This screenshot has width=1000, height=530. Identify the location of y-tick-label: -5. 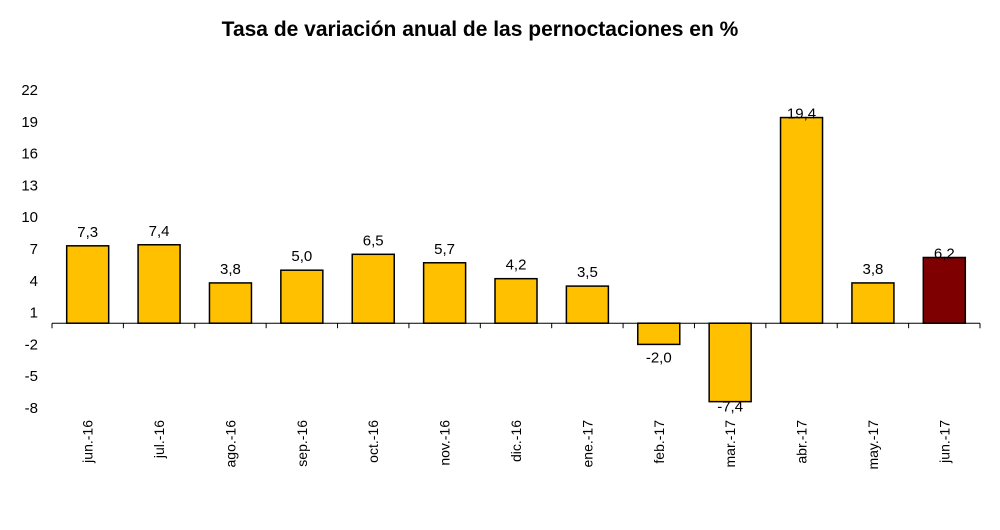
(31, 376).